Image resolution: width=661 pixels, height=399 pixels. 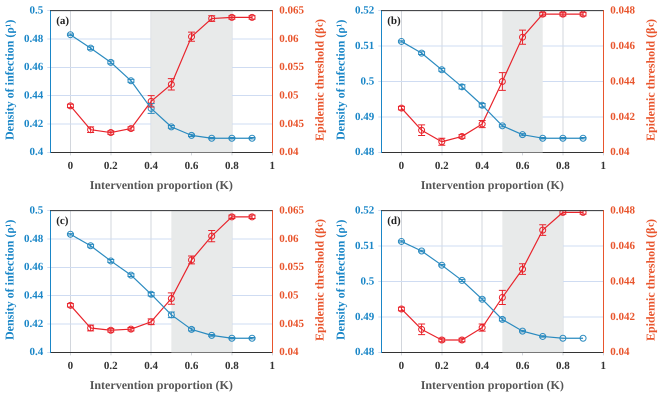 I want to click on annotation: (a), so click(x=63, y=20).